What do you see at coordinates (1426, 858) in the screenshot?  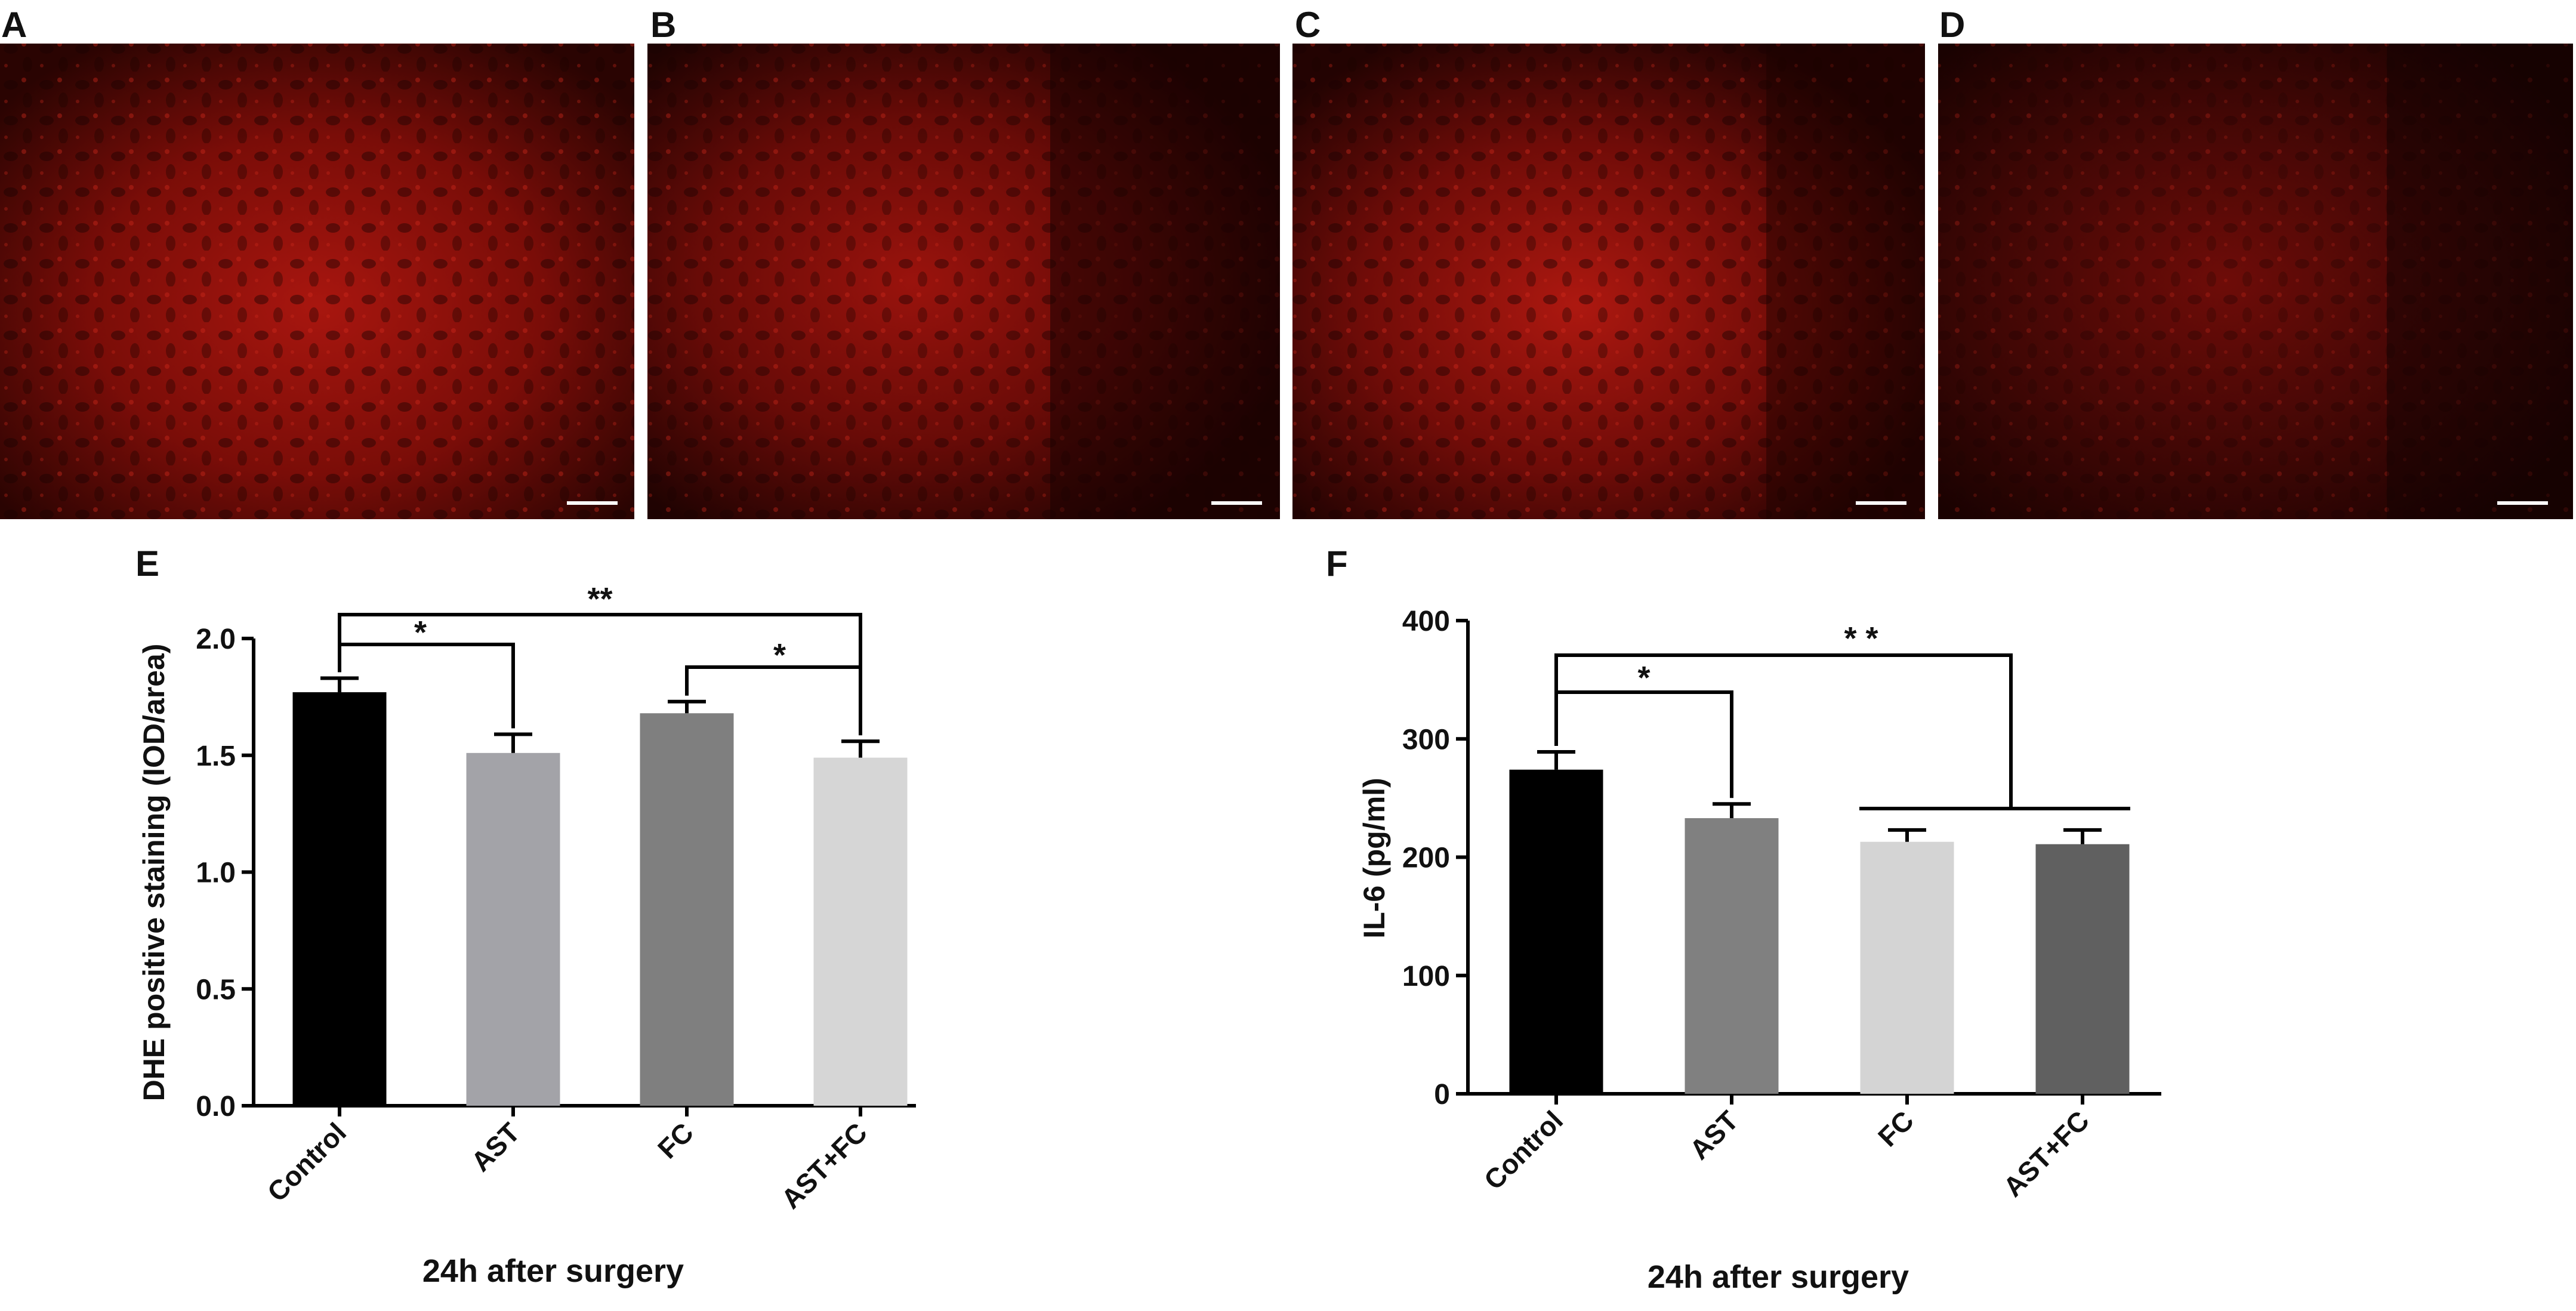 I see `y-tick-label: 200` at bounding box center [1426, 858].